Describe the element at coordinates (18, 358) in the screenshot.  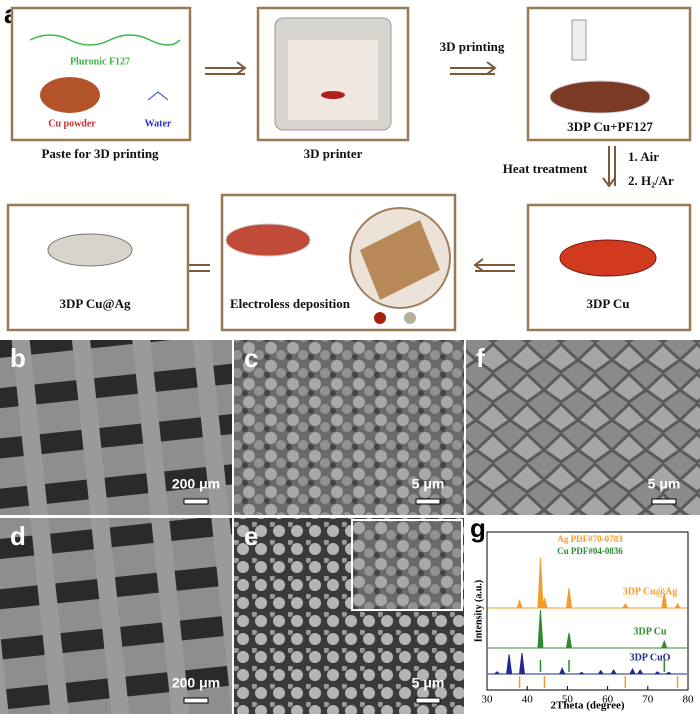
I see `panel-label: b` at that location.